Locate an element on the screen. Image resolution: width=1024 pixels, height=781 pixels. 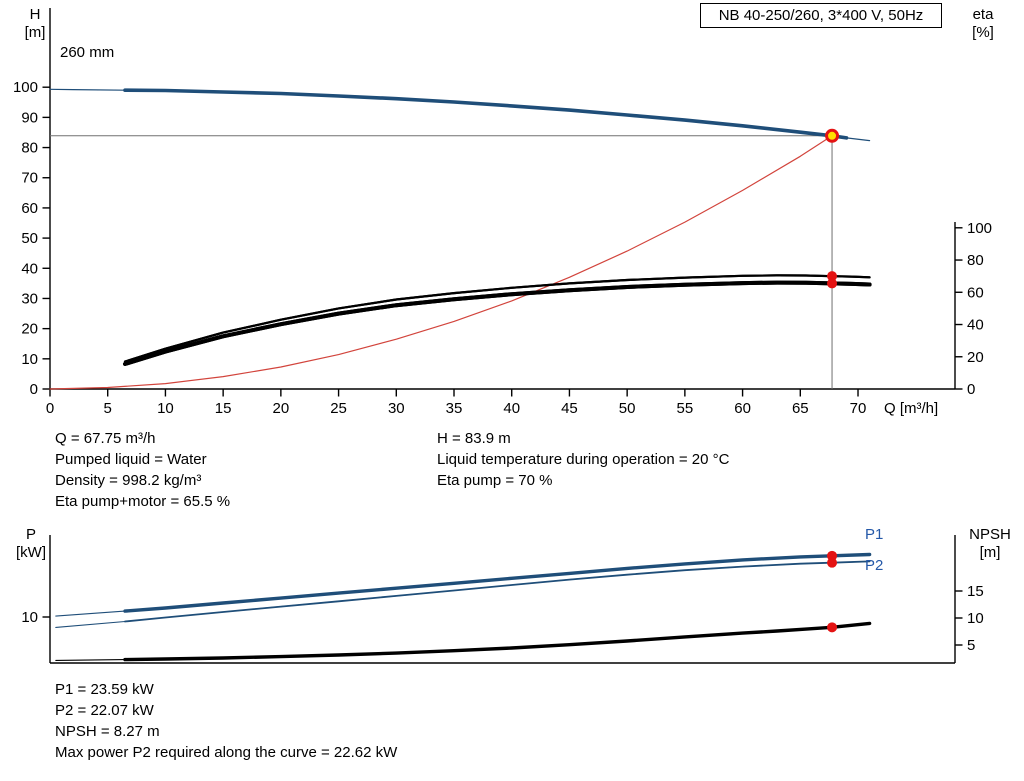
info-line-q: Q = 67.75 m³/h is located at coordinates (105, 438).